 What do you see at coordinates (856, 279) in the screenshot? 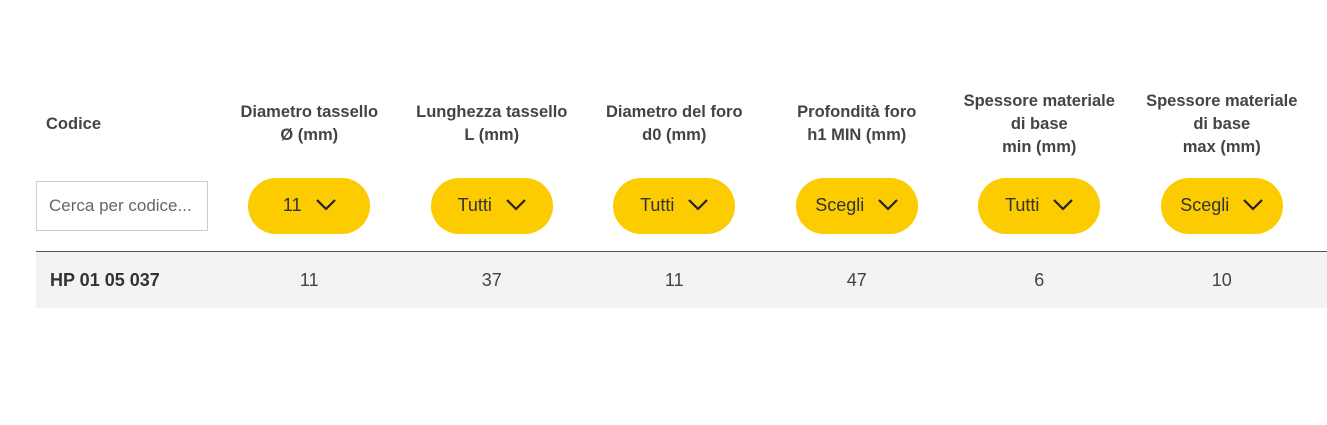
I see `cell-value: 47` at bounding box center [856, 279].